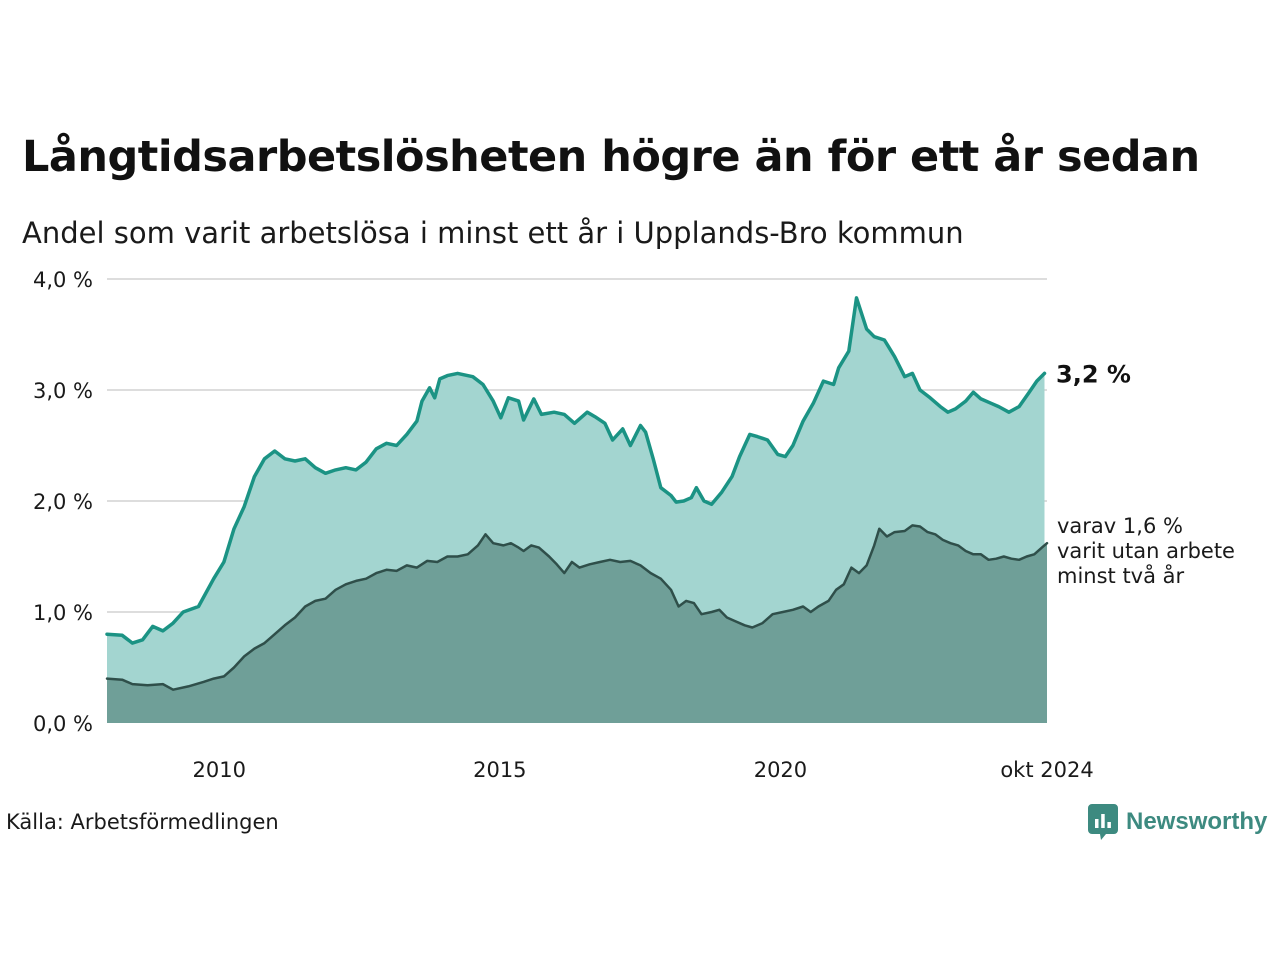 The height and width of the screenshot is (960, 1280). What do you see at coordinates (63, 613) in the screenshot?
I see `y-tick-label: 1,0 %` at bounding box center [63, 613].